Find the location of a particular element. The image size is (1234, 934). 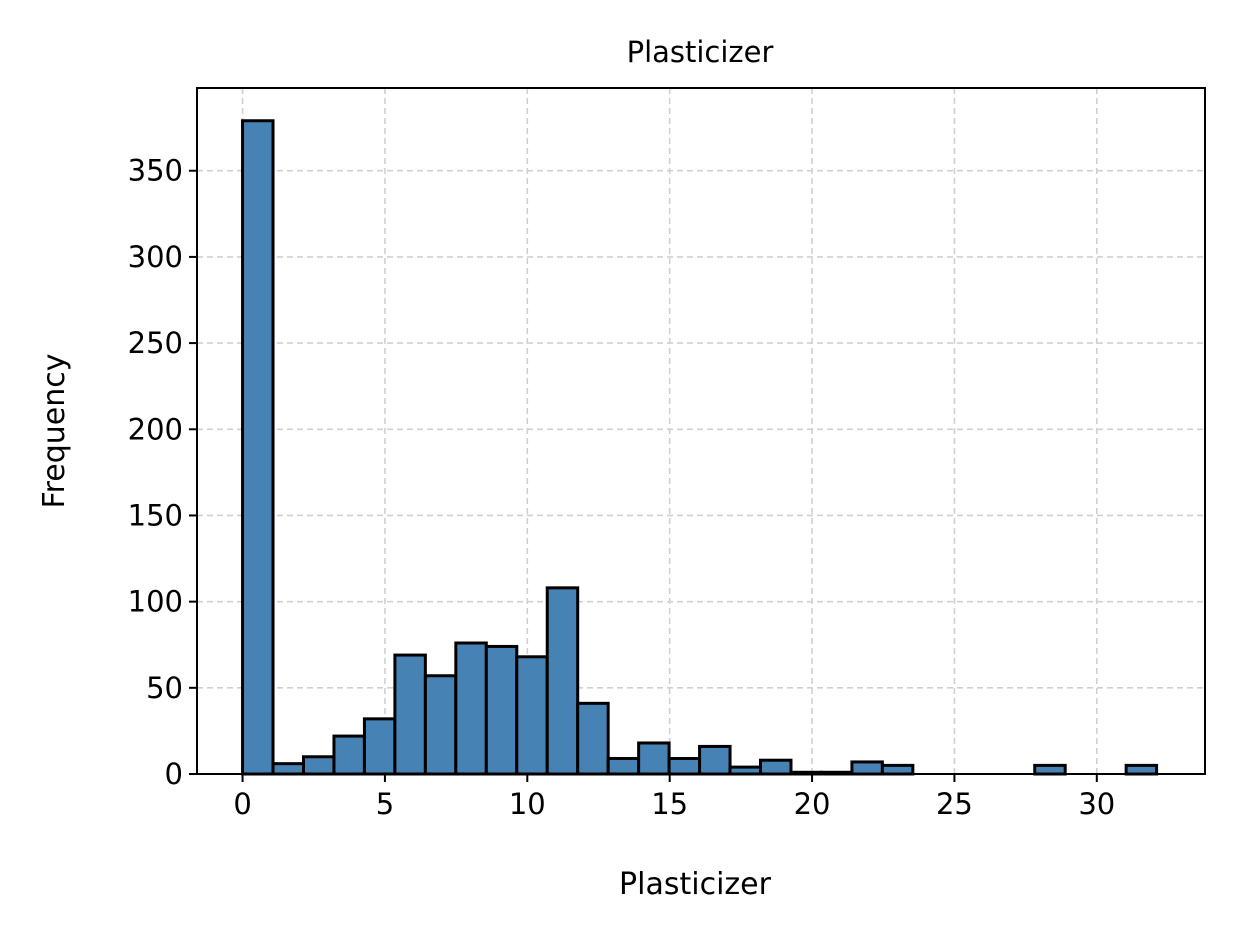

chart-title: Plasticizer is located at coordinates (700, 52).